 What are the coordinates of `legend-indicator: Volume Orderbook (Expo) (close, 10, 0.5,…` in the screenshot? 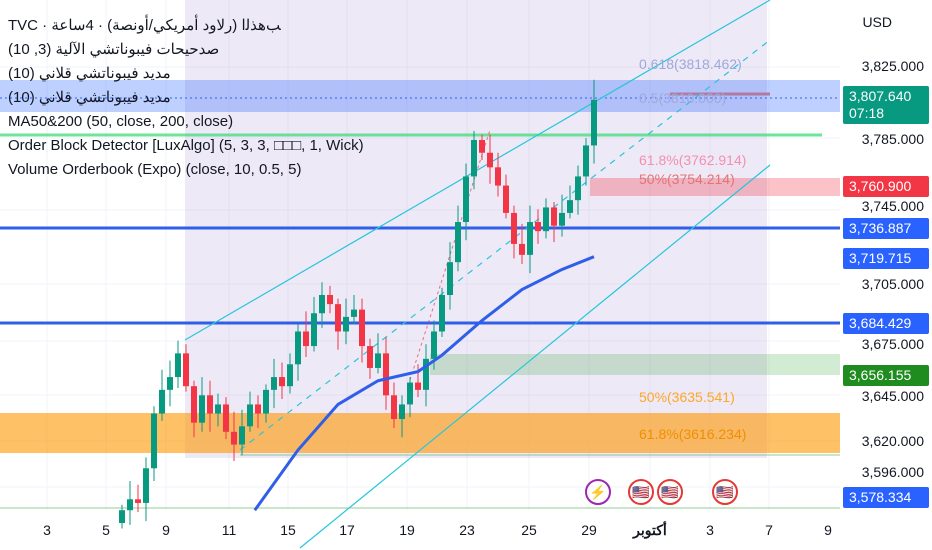 It's located at (155, 169).